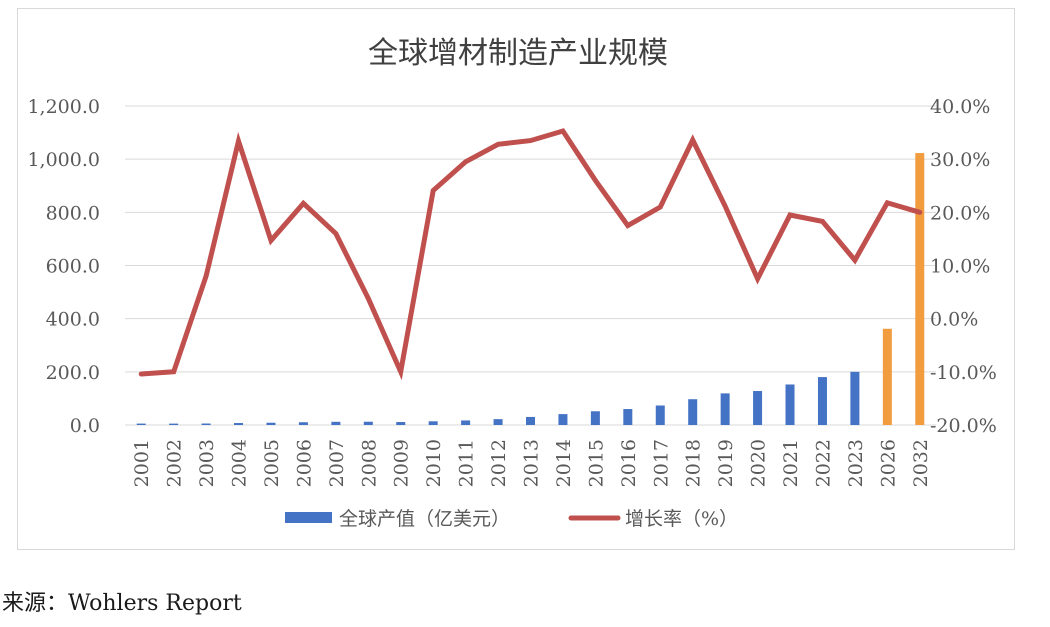 This screenshot has height=627, width=1050. What do you see at coordinates (726, 463) in the screenshot?
I see `x-tick-label: 2019` at bounding box center [726, 463].